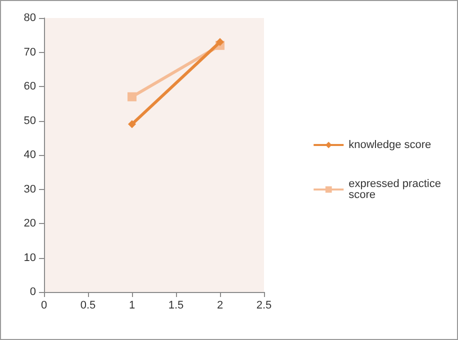 Image resolution: width=458 pixels, height=340 pixels. I want to click on x-tick-label: 2, so click(220, 306).